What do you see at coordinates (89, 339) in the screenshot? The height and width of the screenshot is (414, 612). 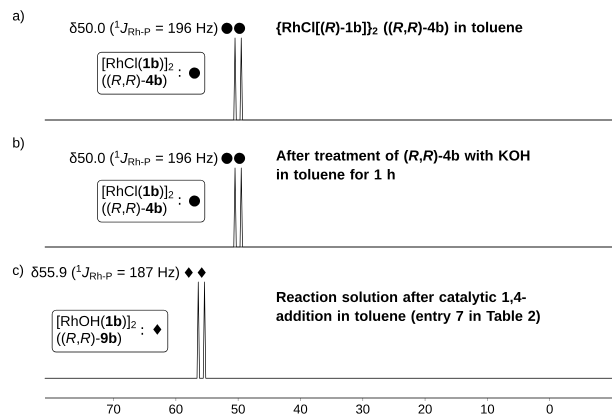 I see `annotation: ((R,R)-9b)` at bounding box center [89, 339].